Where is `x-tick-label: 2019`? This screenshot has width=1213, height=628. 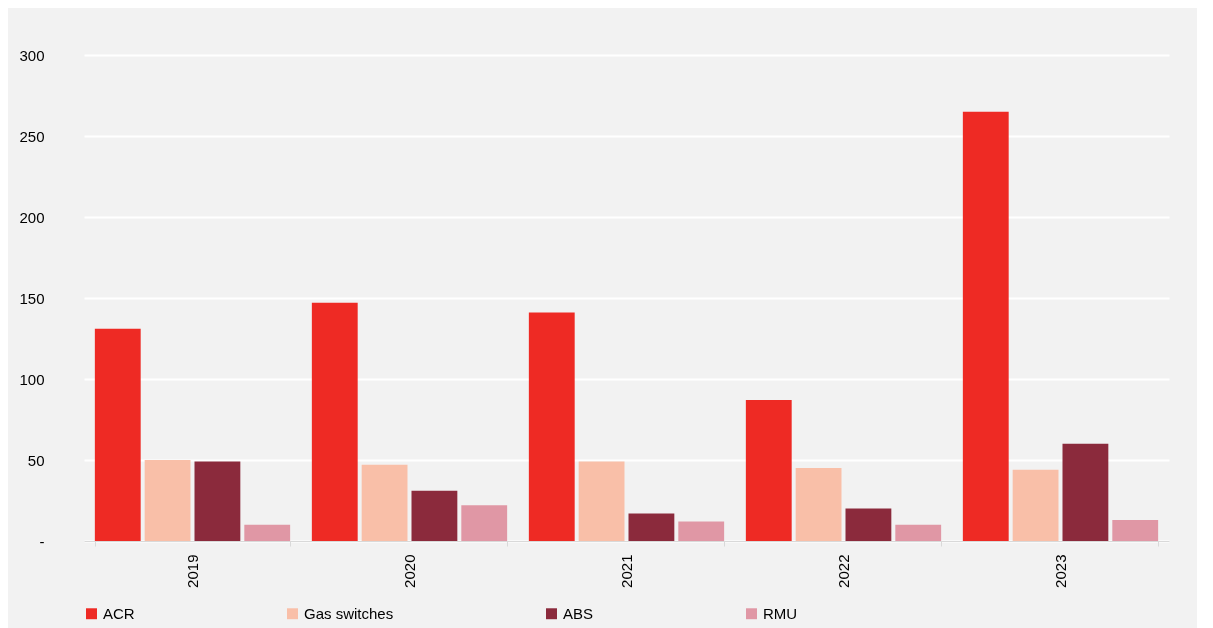 x-tick-label: 2019 is located at coordinates (192, 571).